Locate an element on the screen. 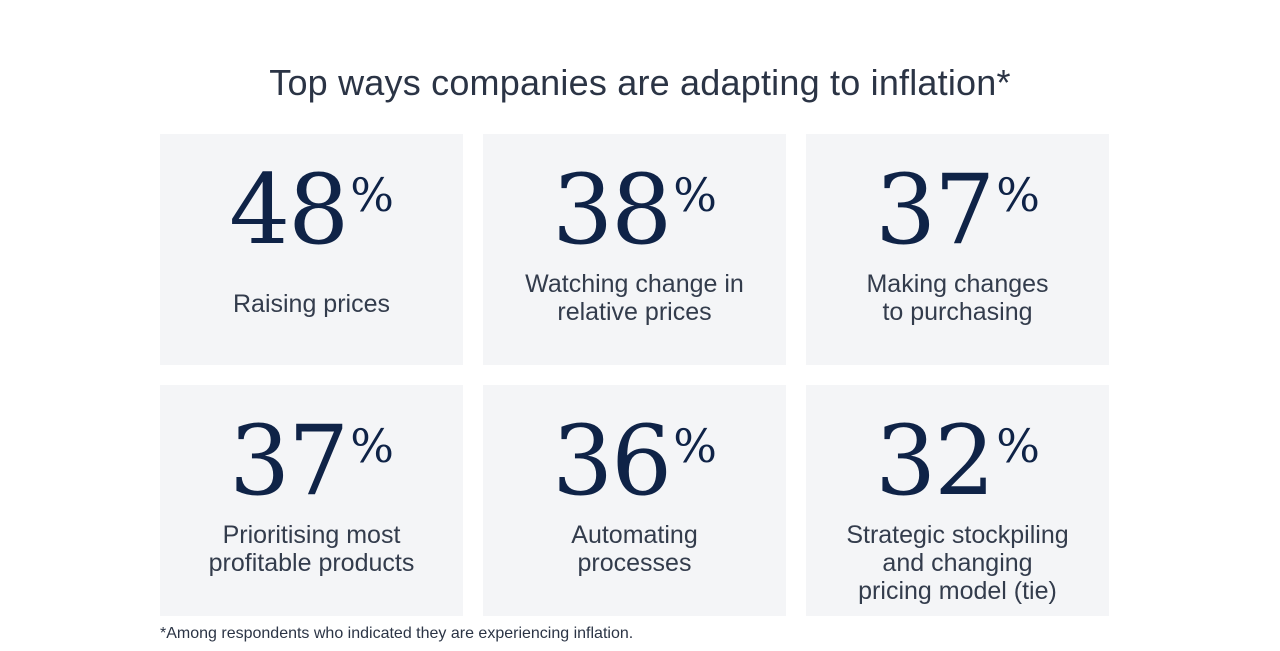 The width and height of the screenshot is (1280, 651). stat-label: Watching change in relative prices is located at coordinates (634, 298).